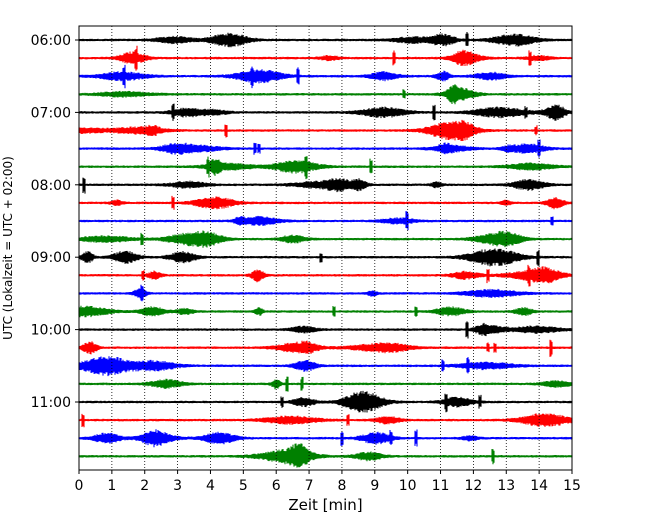 The width and height of the screenshot is (650, 520). Describe the element at coordinates (51, 113) in the screenshot. I see `y-tick-label-0700: 07:00` at that location.